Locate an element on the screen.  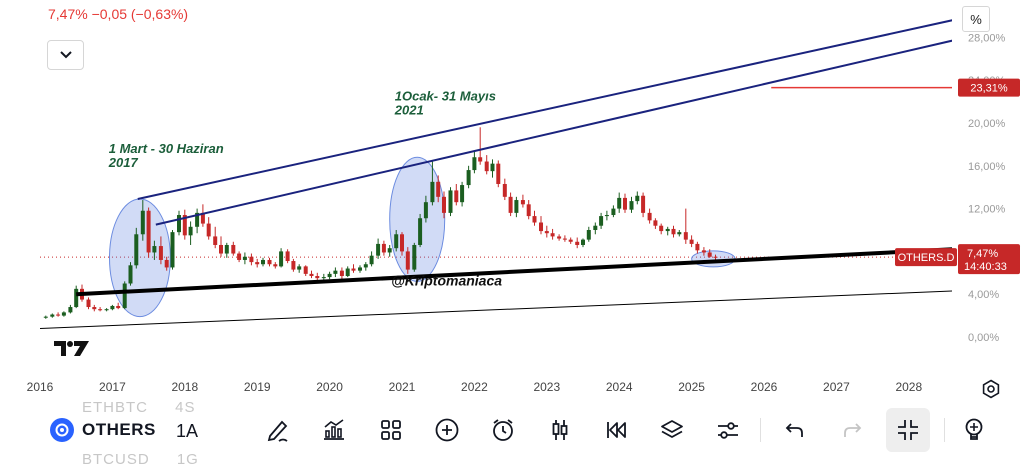
x-tick-label: 2026 is located at coordinates (764, 387).